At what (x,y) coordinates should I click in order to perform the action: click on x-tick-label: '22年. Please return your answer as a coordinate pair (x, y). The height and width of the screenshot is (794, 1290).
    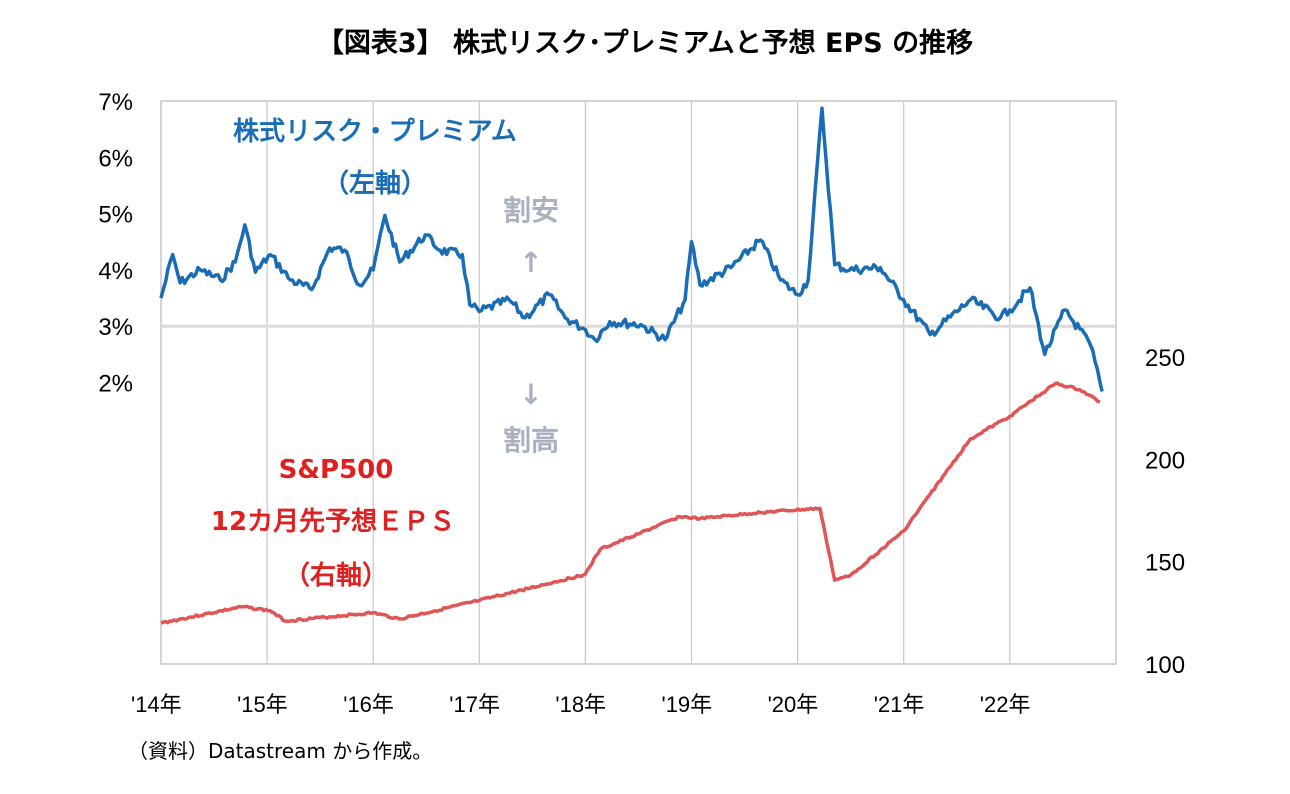
    Looking at the image, I should click on (1005, 704).